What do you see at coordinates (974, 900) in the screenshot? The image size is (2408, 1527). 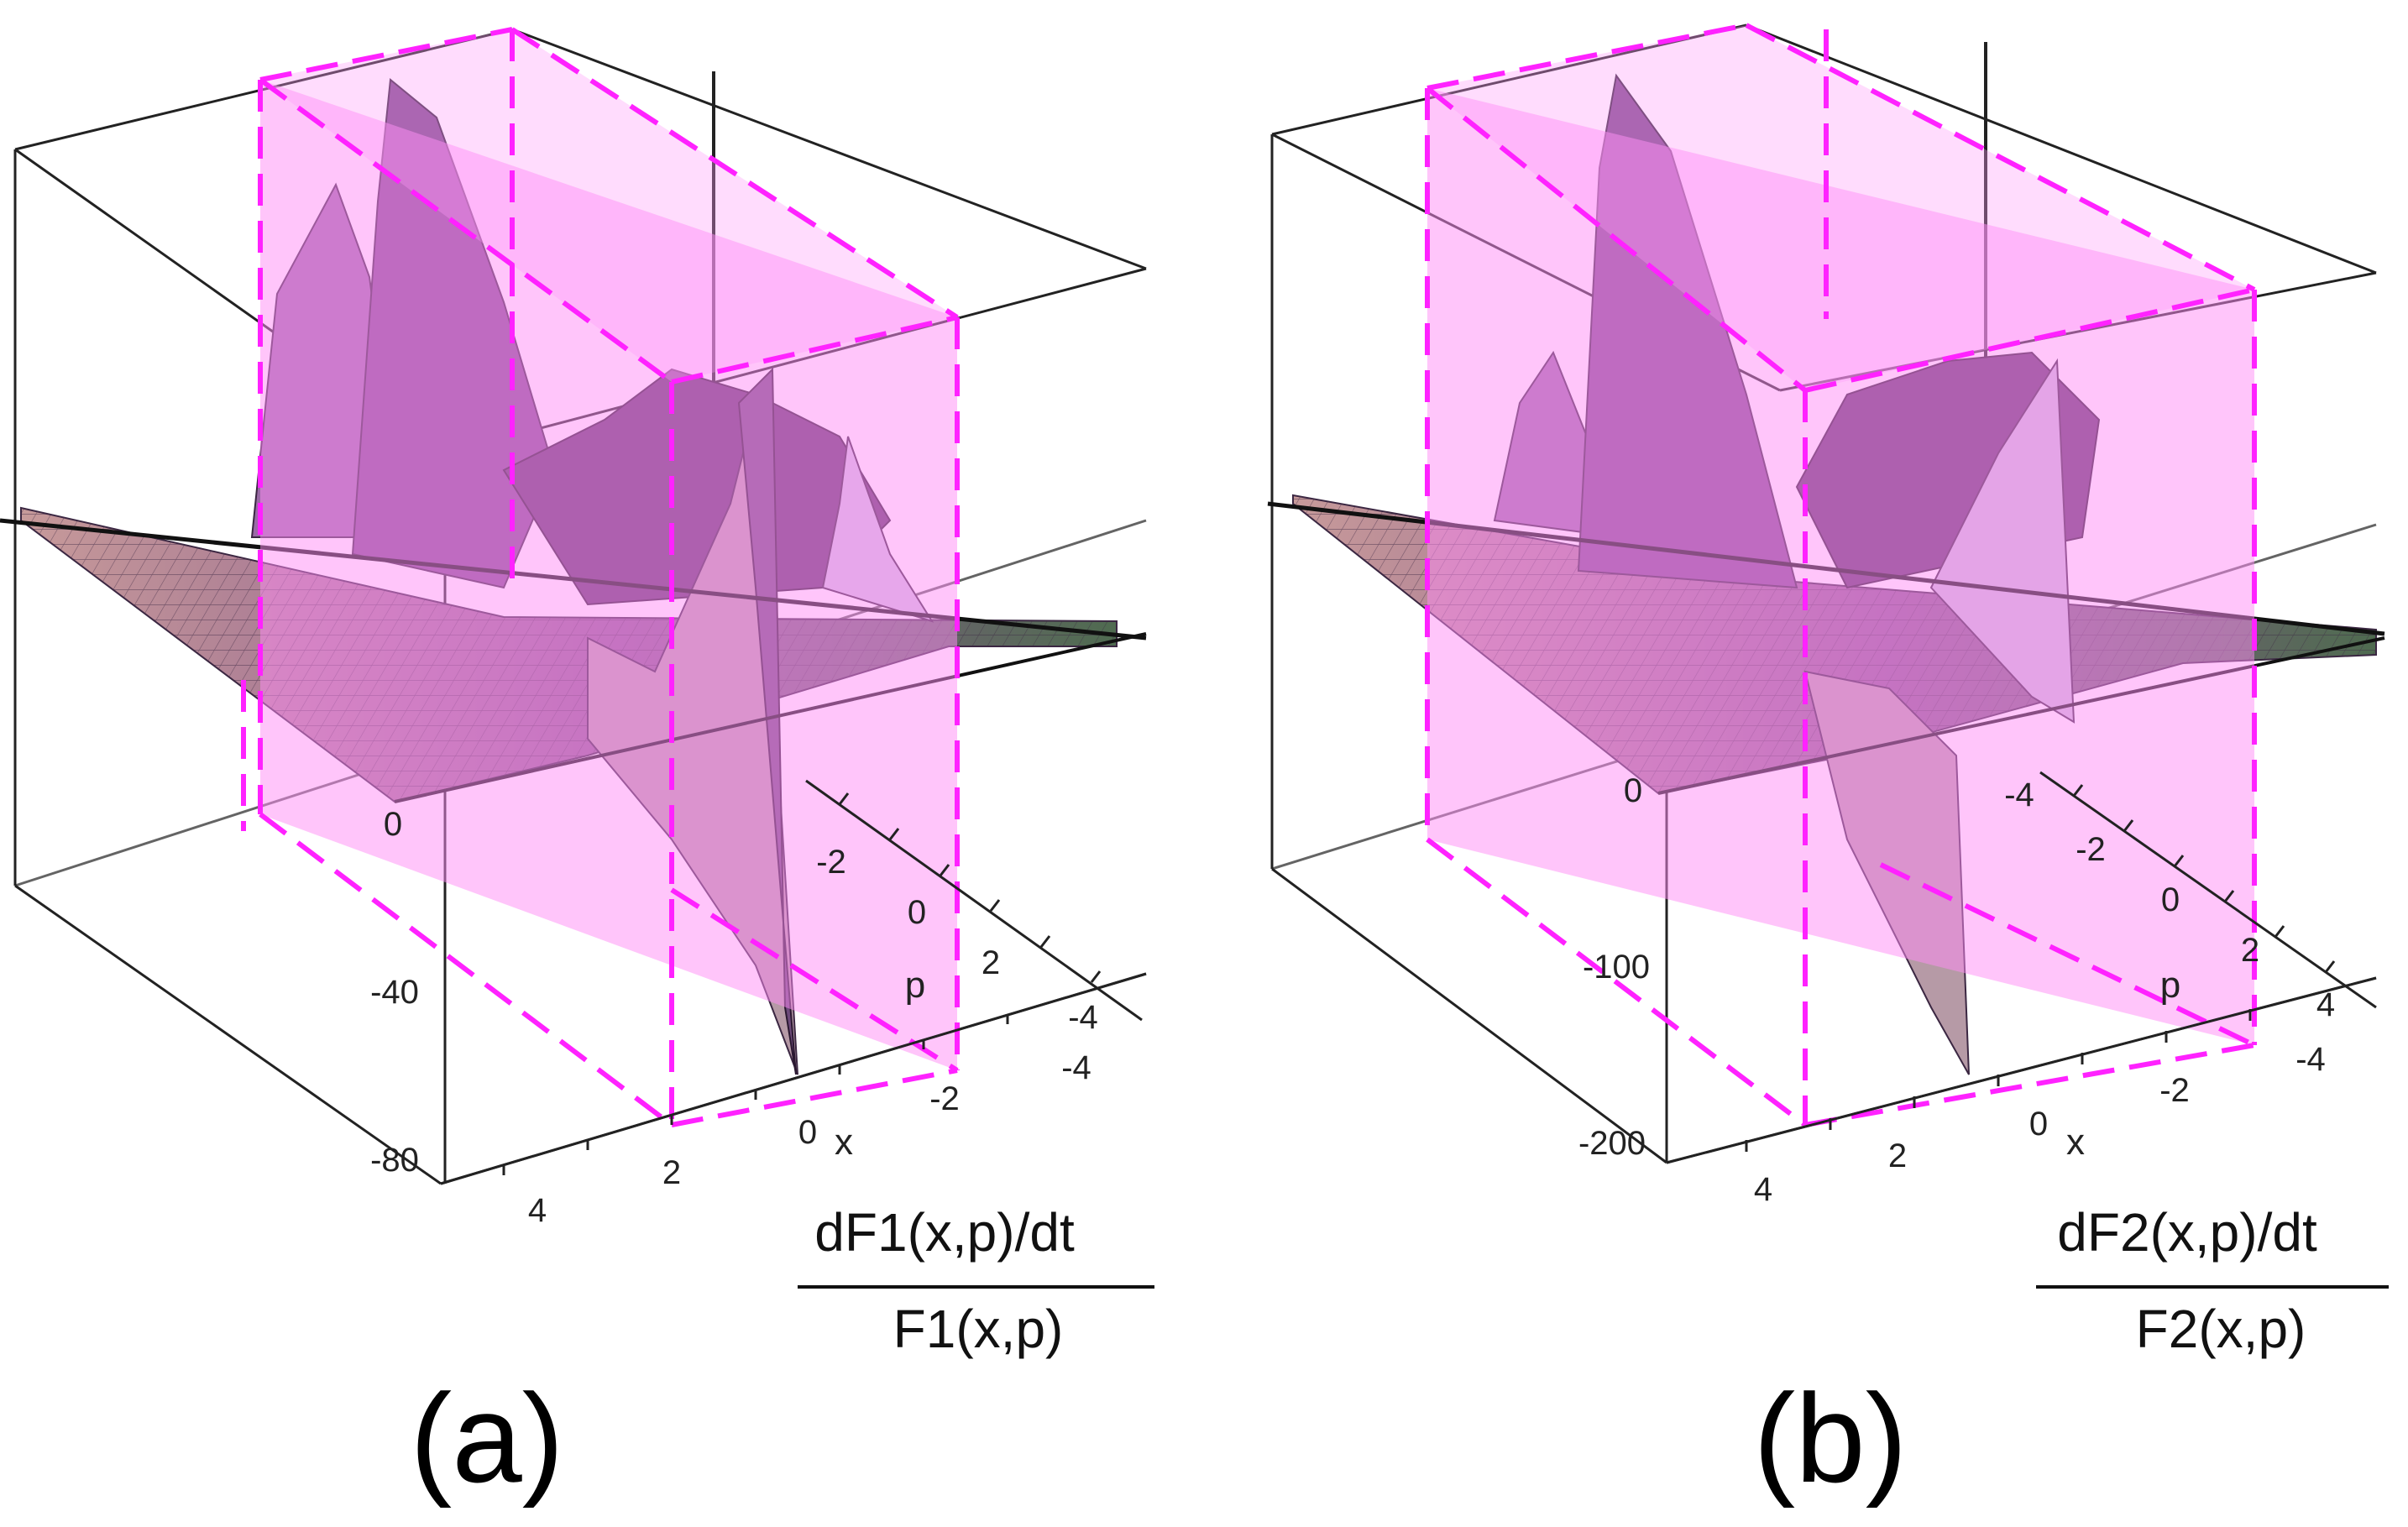 I see `p-axis-ticks-a` at bounding box center [974, 900].